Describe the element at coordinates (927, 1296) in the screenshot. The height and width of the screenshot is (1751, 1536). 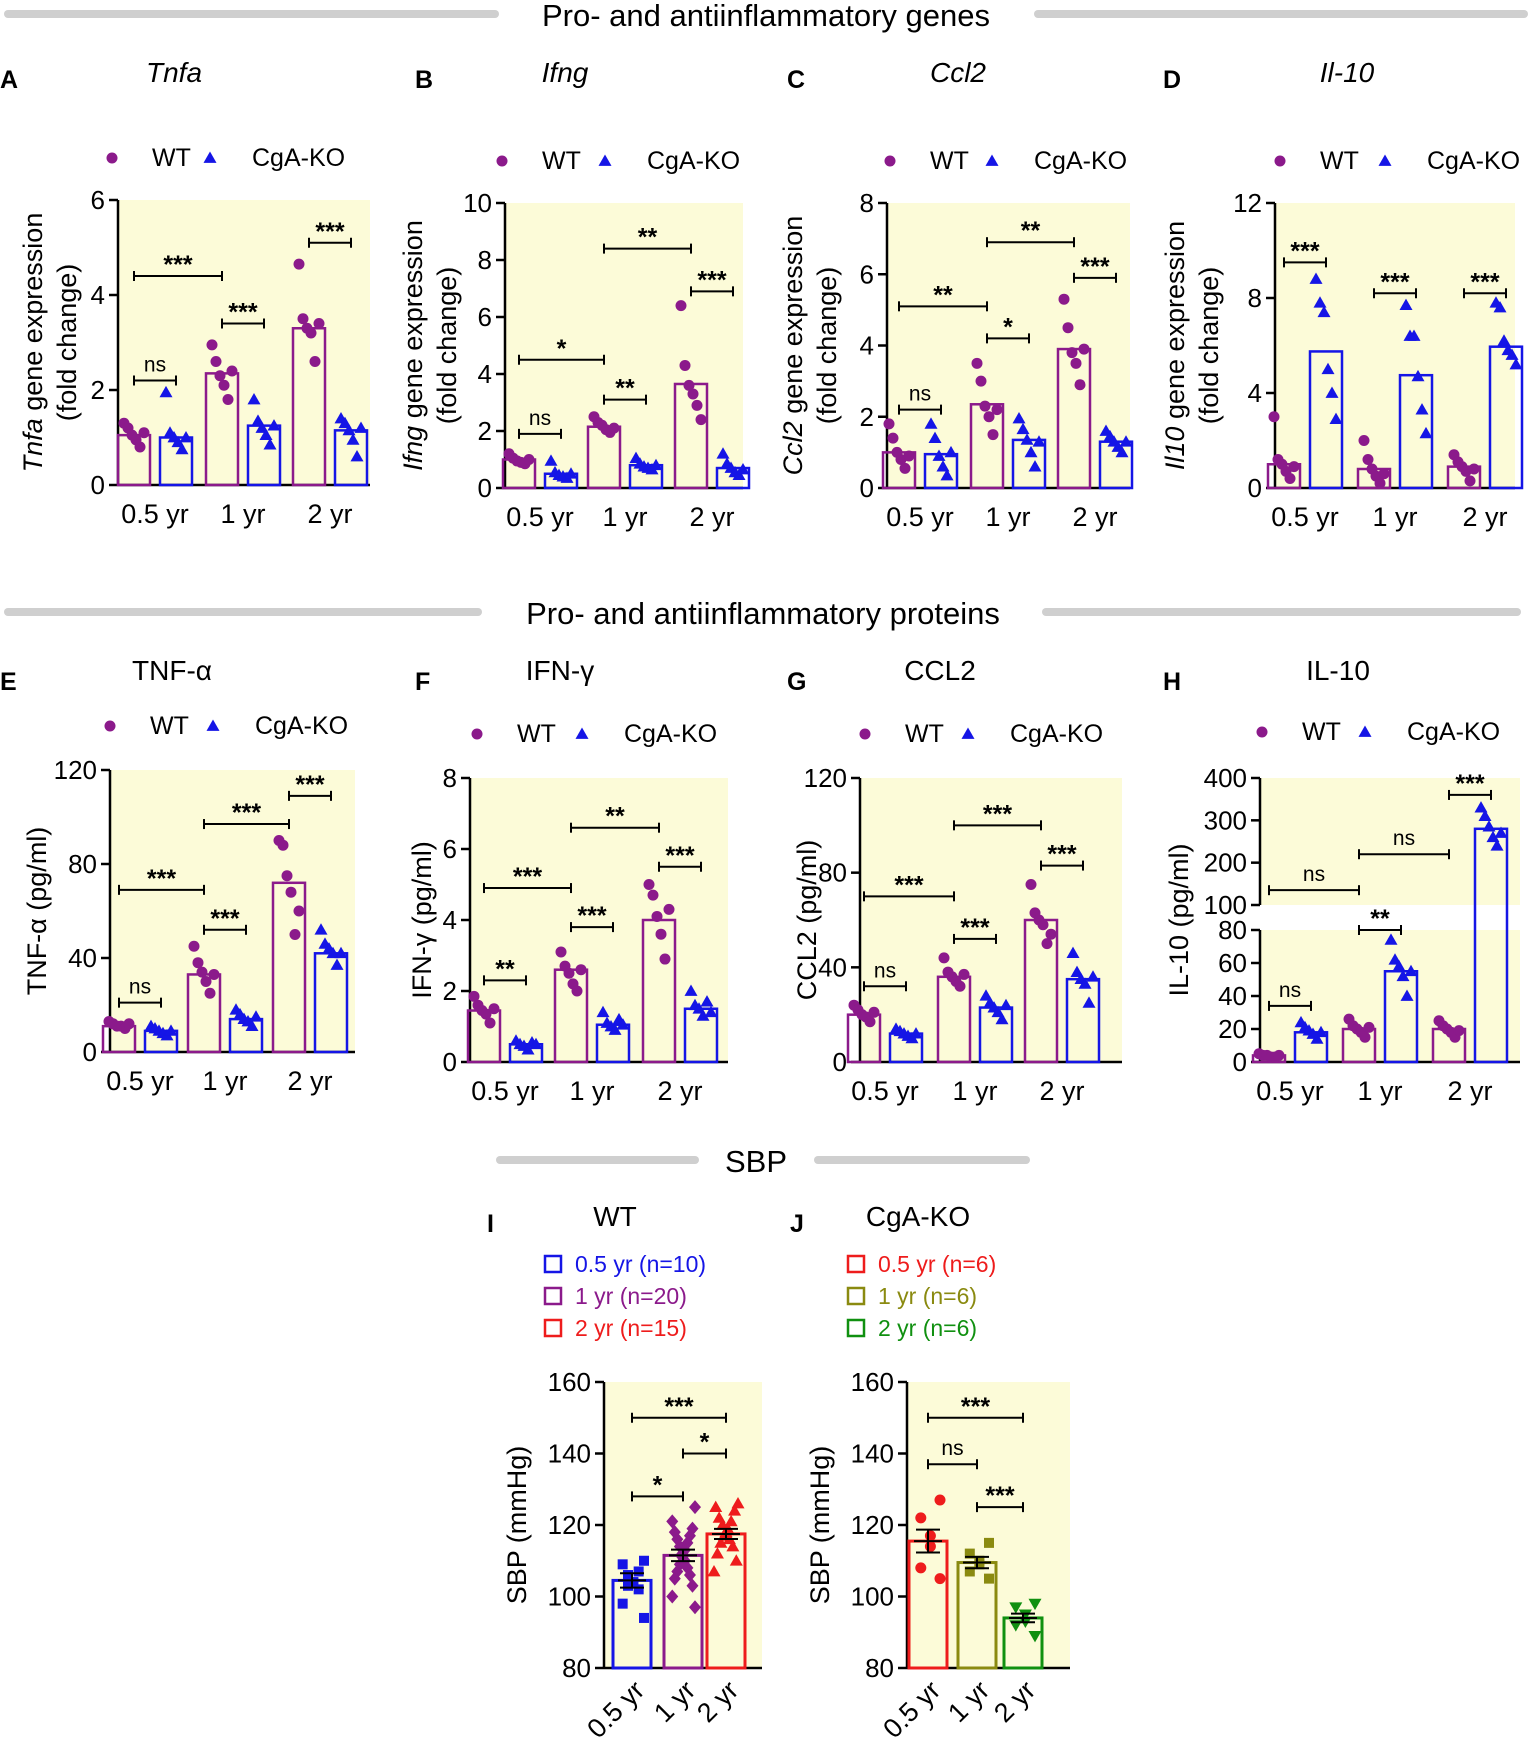
I see `panel-j-legend-label: 1 yr (n=6)` at that location.